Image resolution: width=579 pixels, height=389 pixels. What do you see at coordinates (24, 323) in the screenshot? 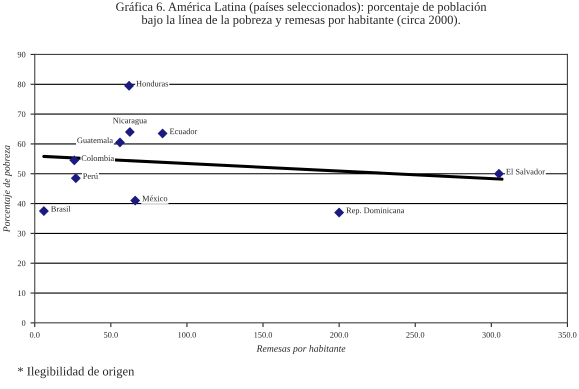
I see `y-tick-label: 0` at bounding box center [24, 323].